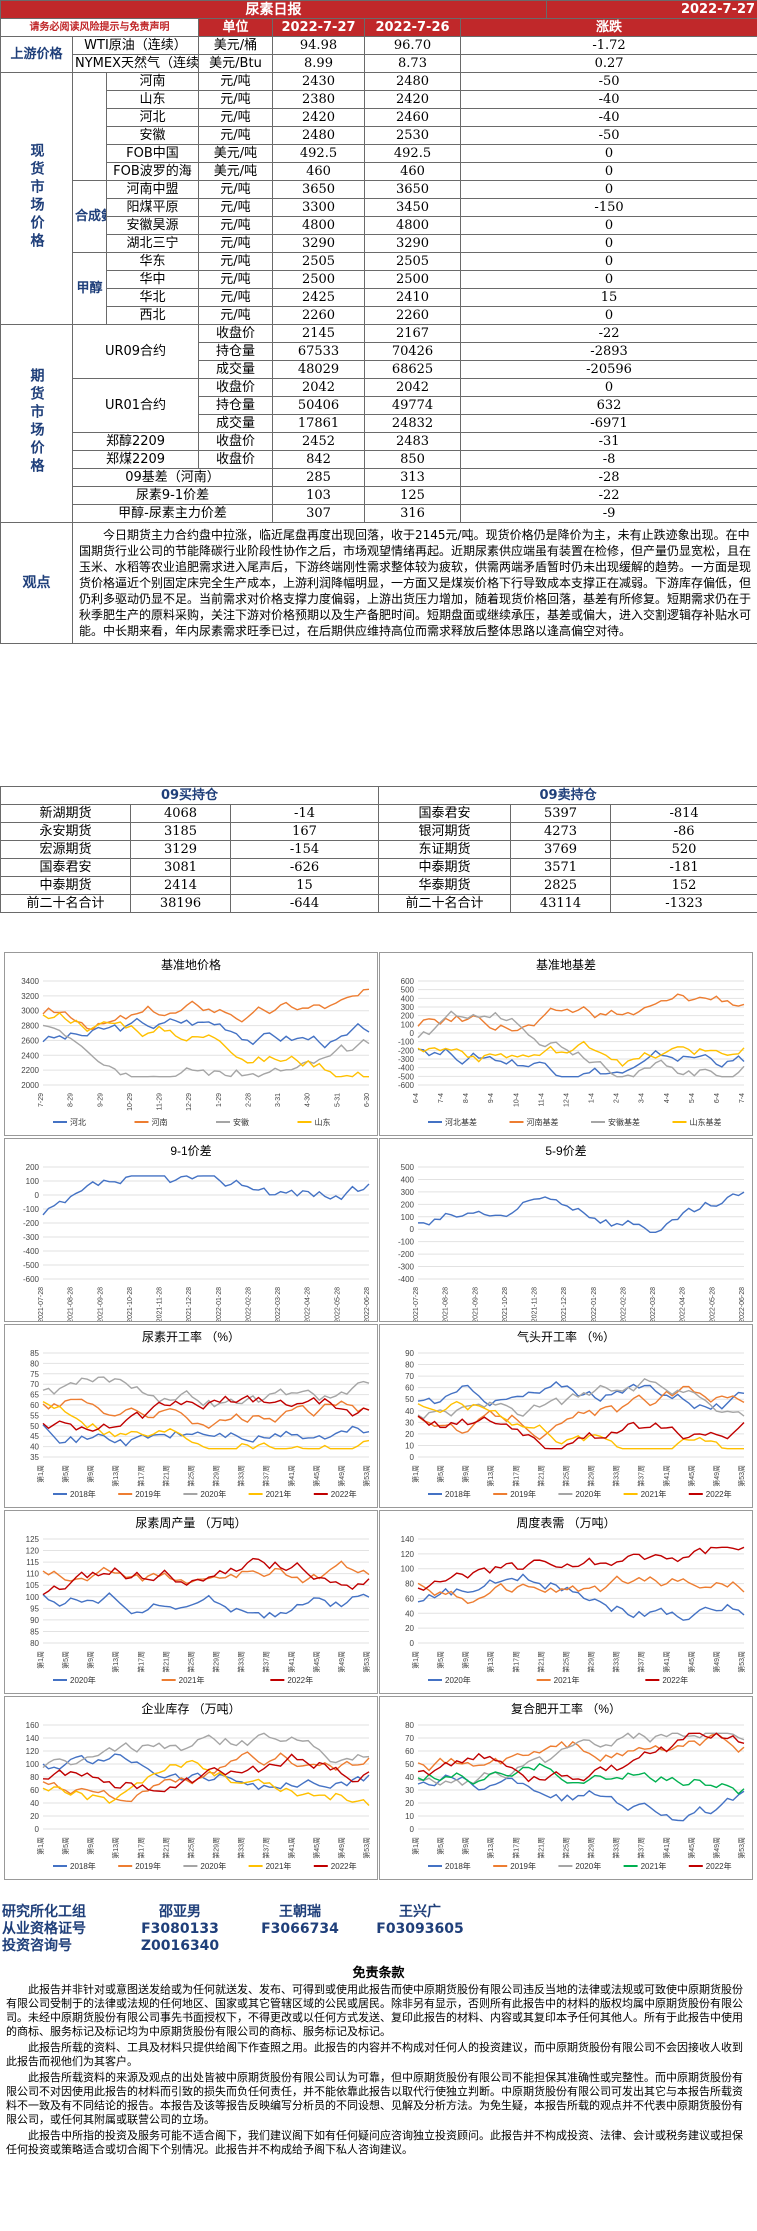 Image resolution: width=757 pixels, height=2231 pixels. What do you see at coordinates (642, 1098) in the screenshot?
I see `x-tick-label: 3-4` at bounding box center [642, 1098].